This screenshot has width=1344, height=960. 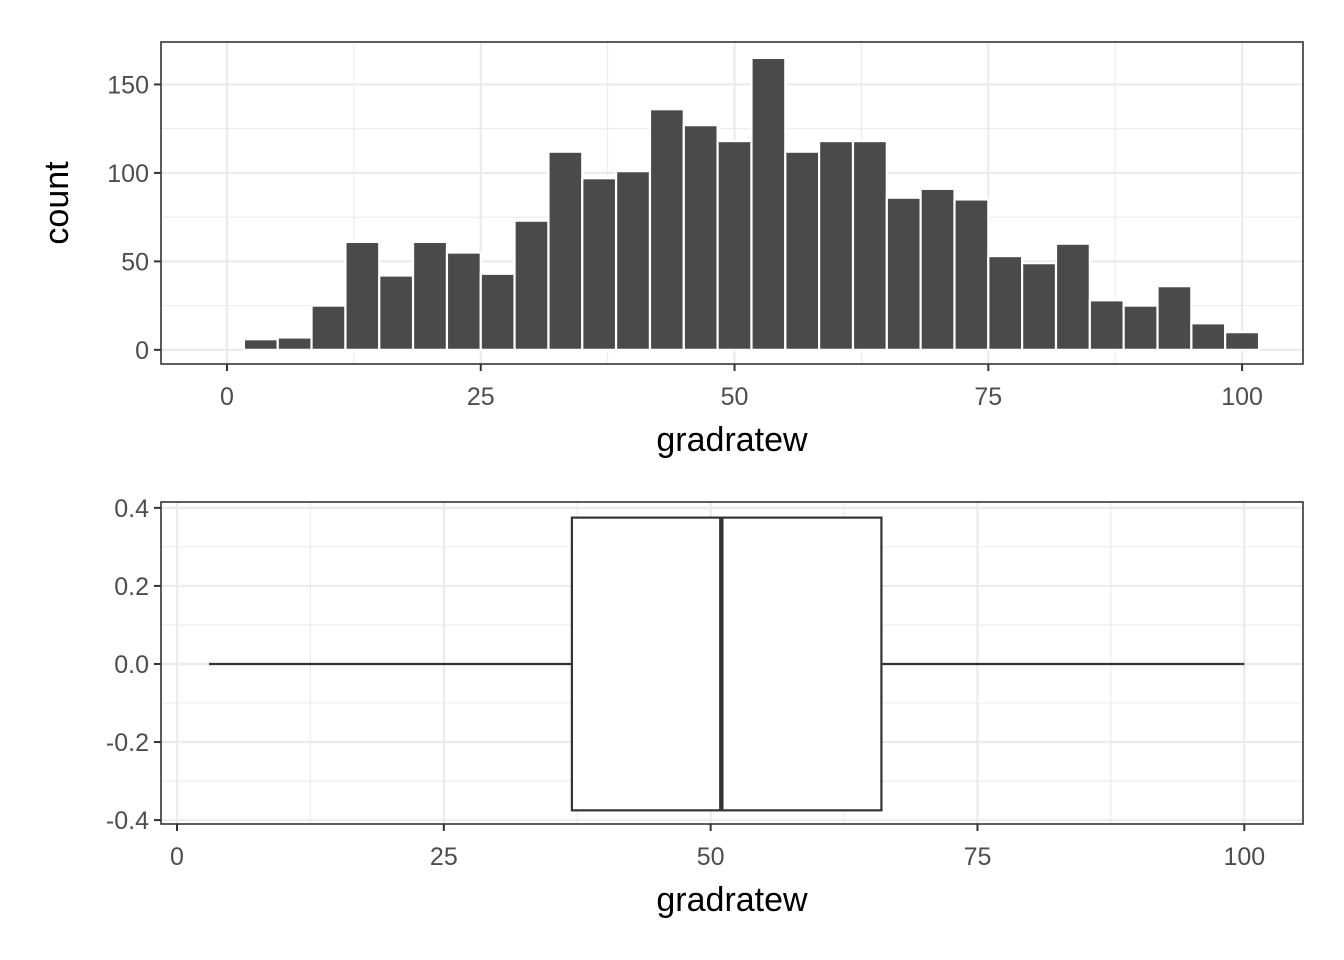 I want to click on histogram-x-tick-label: 50, so click(x=735, y=397).